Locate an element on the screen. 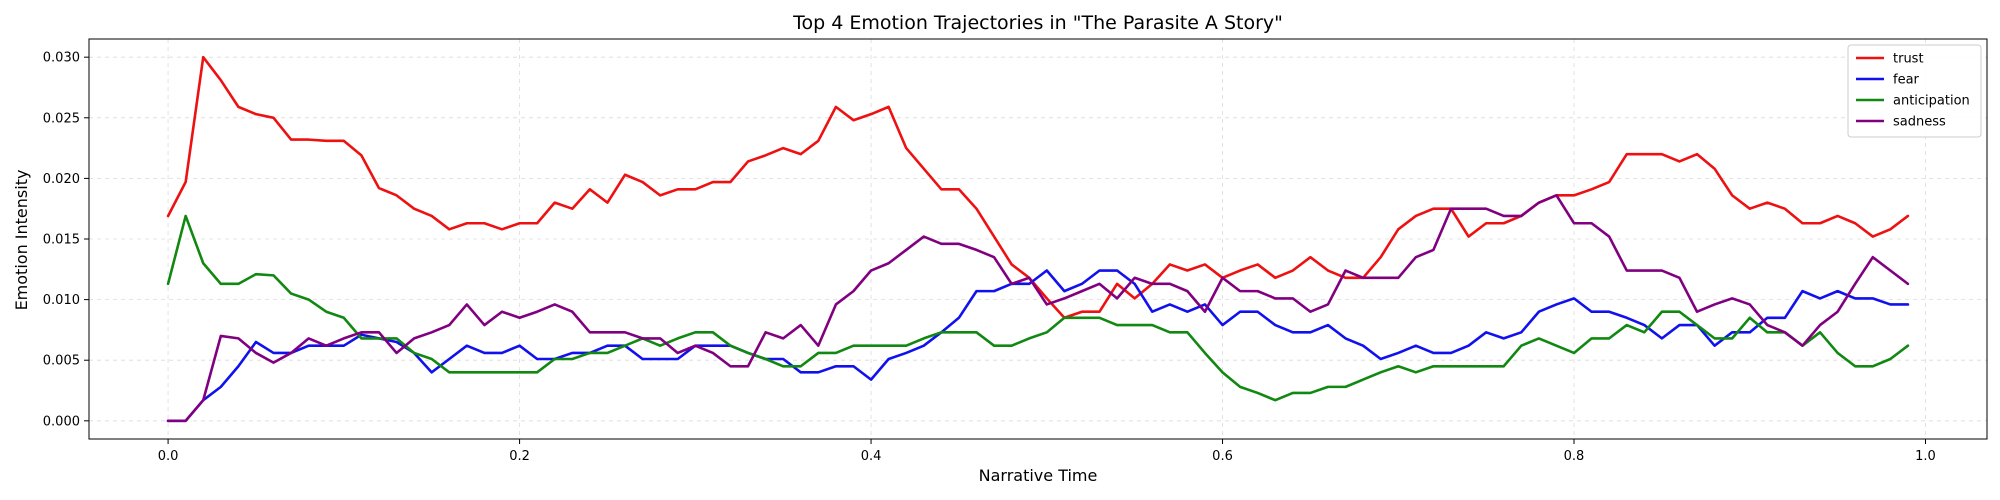  x-tick-label: 0.6 is located at coordinates (1222, 456).